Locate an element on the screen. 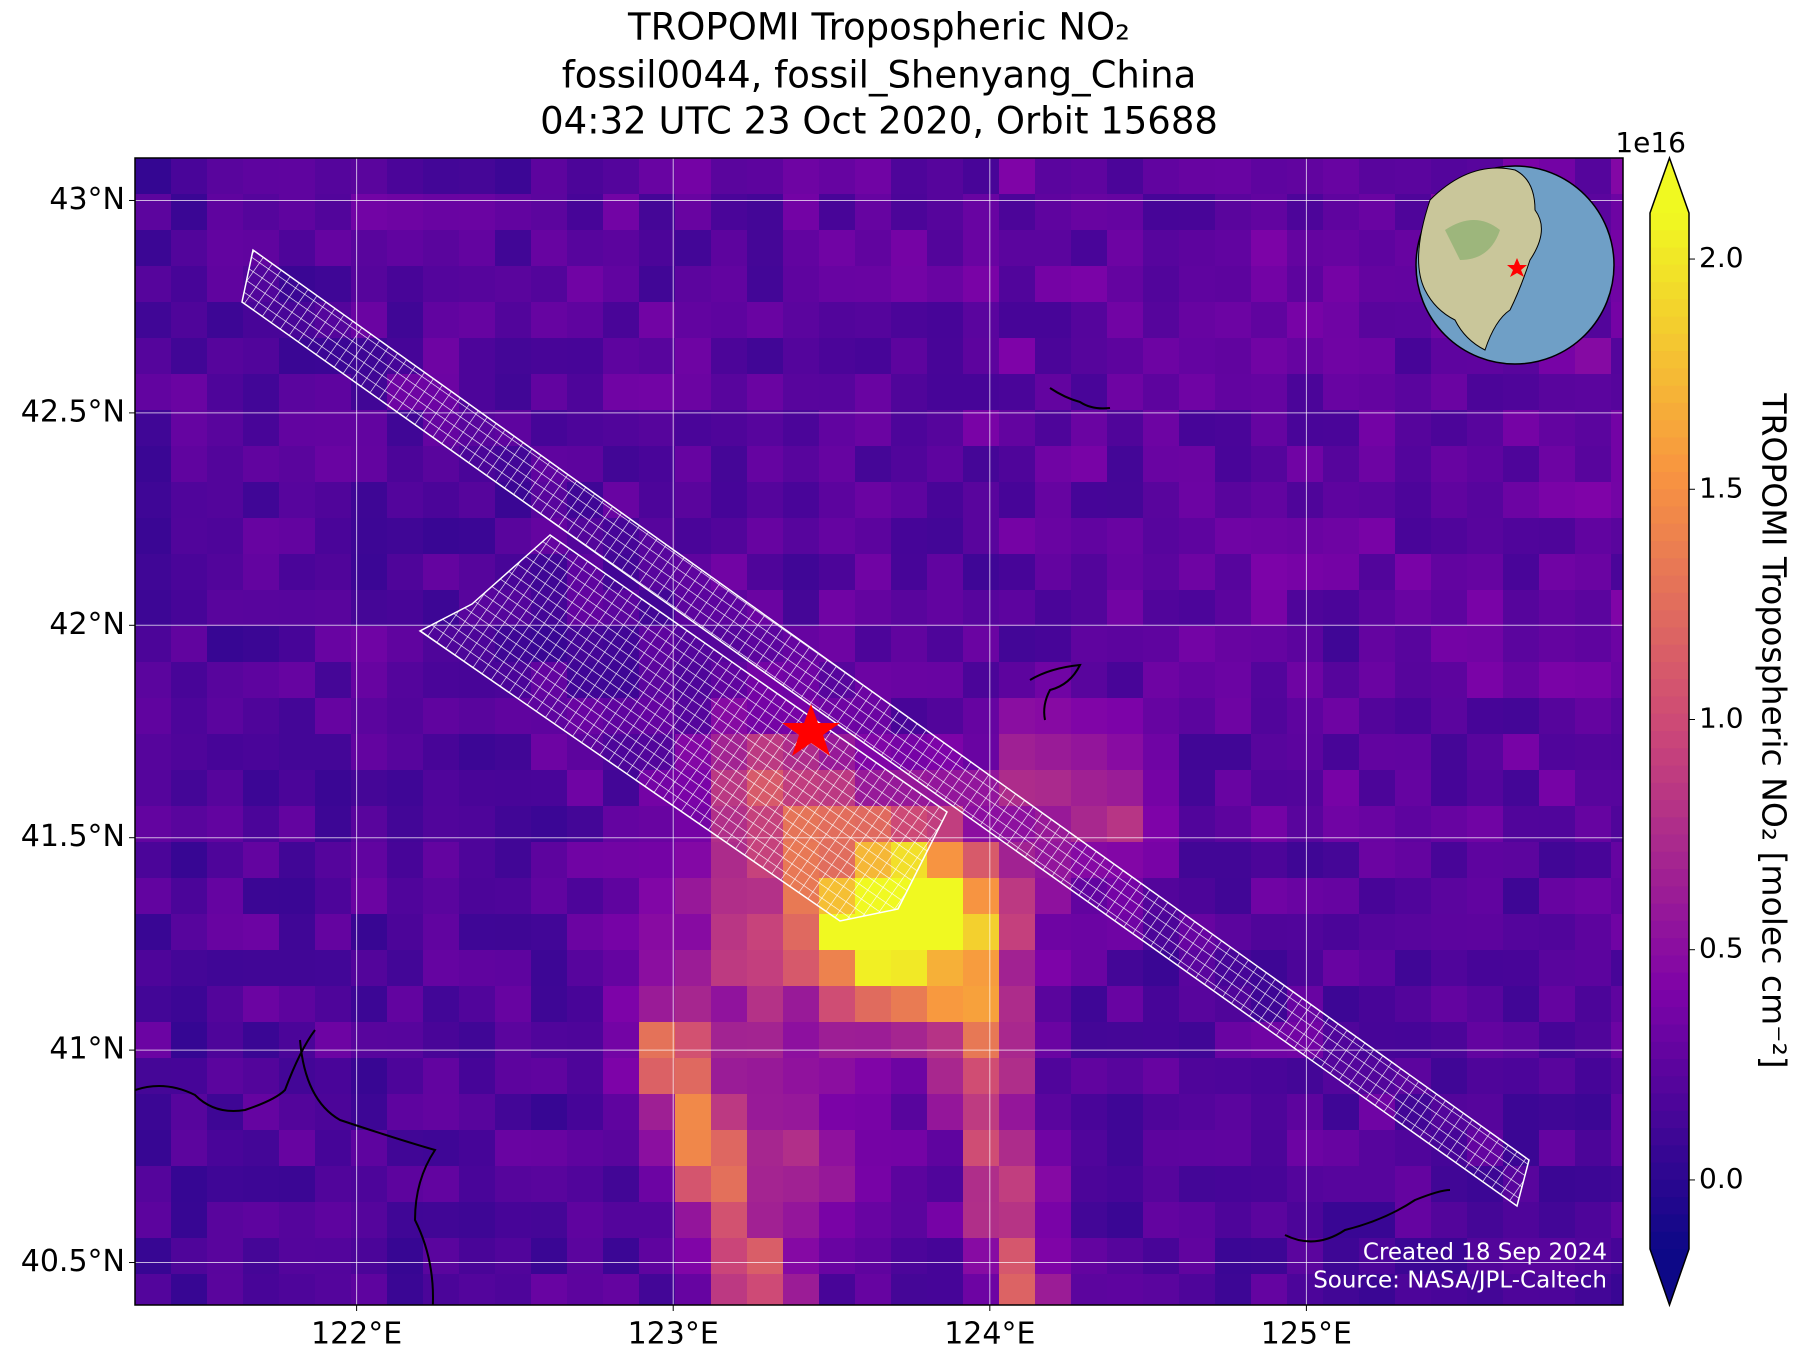 The height and width of the screenshot is (1351, 1799). y-tick-label: 40.5°N is located at coordinates (73, 1261).